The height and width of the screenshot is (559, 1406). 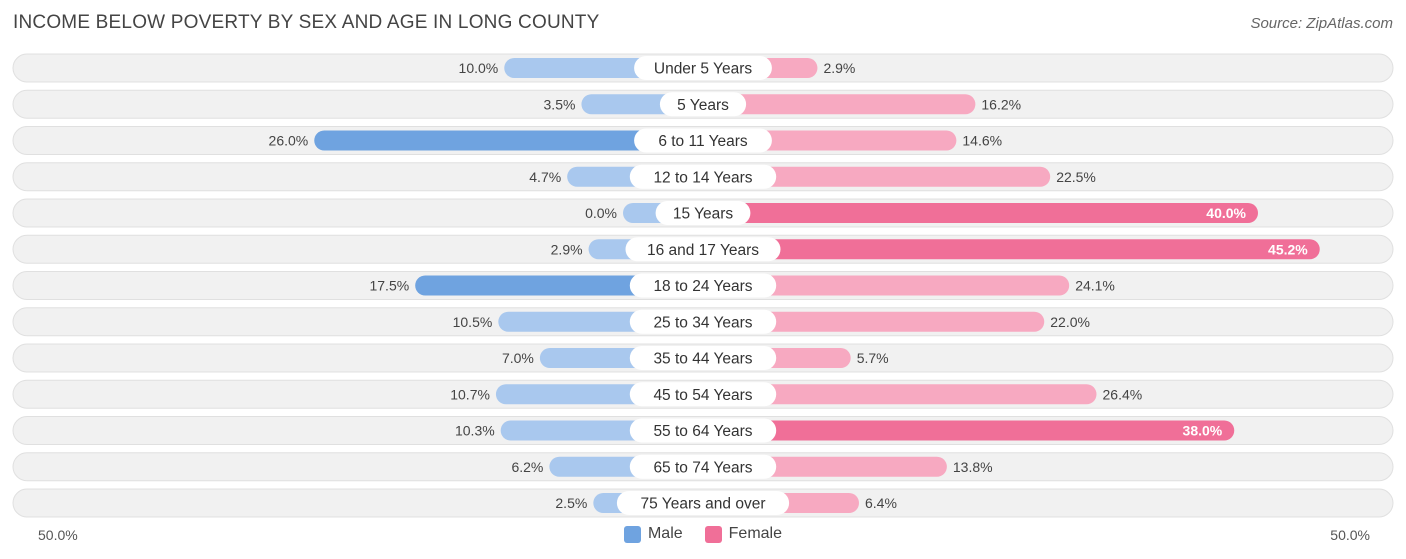 What do you see at coordinates (1321, 23) in the screenshot?
I see `source-credit: Source: ZipAtlas.com` at bounding box center [1321, 23].